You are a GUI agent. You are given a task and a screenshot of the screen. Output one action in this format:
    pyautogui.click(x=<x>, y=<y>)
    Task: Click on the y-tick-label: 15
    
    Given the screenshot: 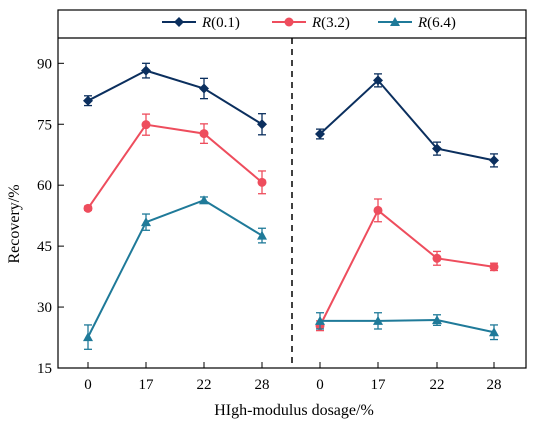 What is the action you would take?
    pyautogui.click(x=44, y=369)
    